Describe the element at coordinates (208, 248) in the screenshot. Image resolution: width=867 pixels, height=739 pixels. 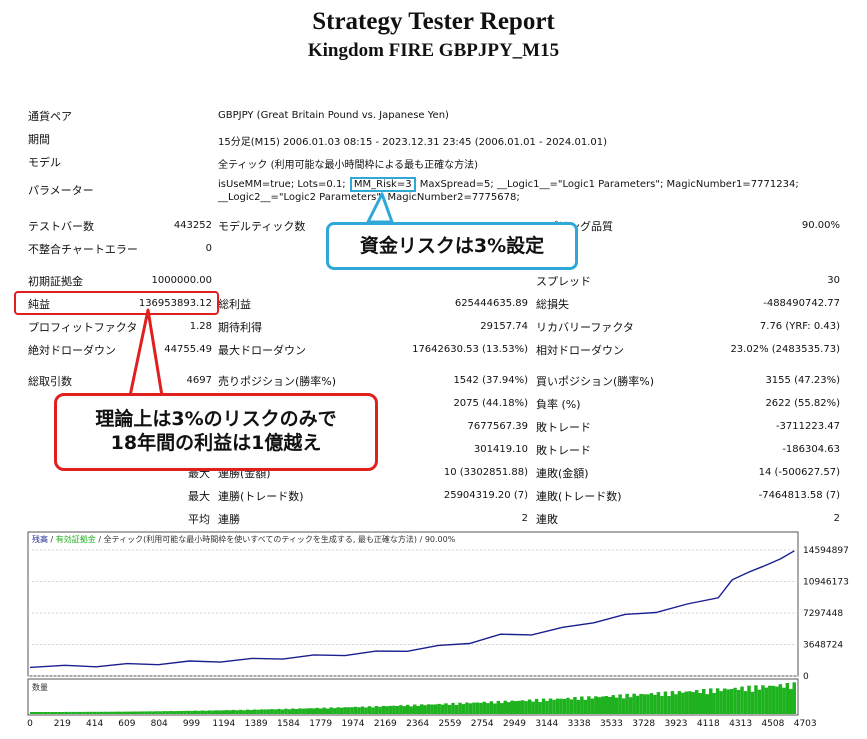
I see `errors-value: 0` at that location.